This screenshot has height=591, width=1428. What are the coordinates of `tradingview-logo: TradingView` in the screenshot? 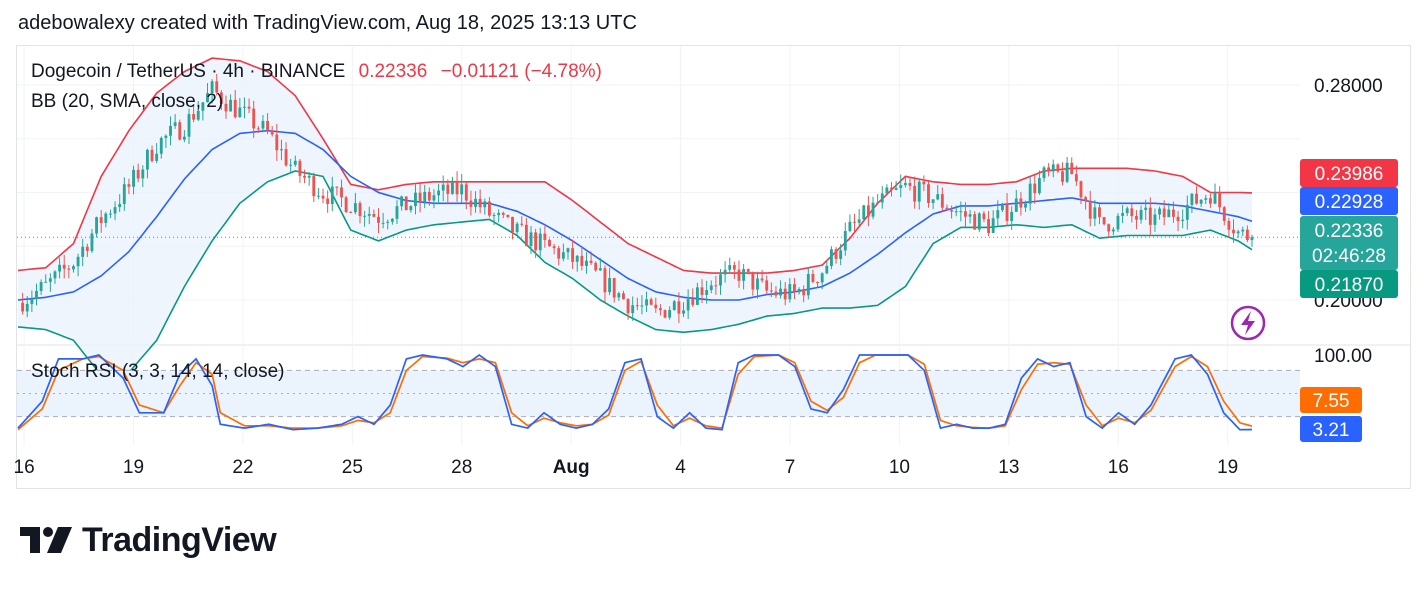 It's located at (148, 540).